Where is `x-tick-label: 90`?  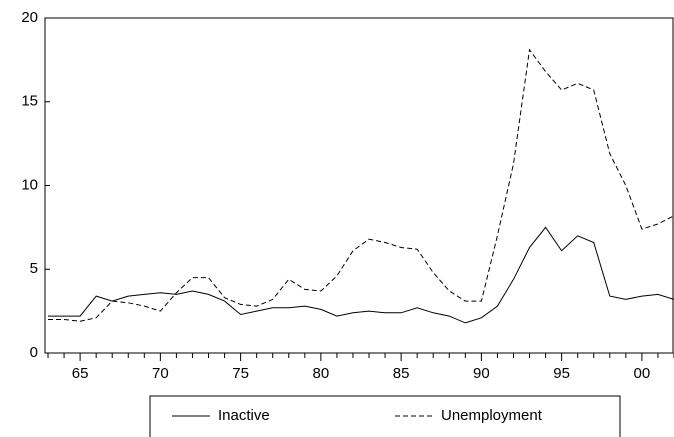
x-tick-label: 90 is located at coordinates (481, 373).